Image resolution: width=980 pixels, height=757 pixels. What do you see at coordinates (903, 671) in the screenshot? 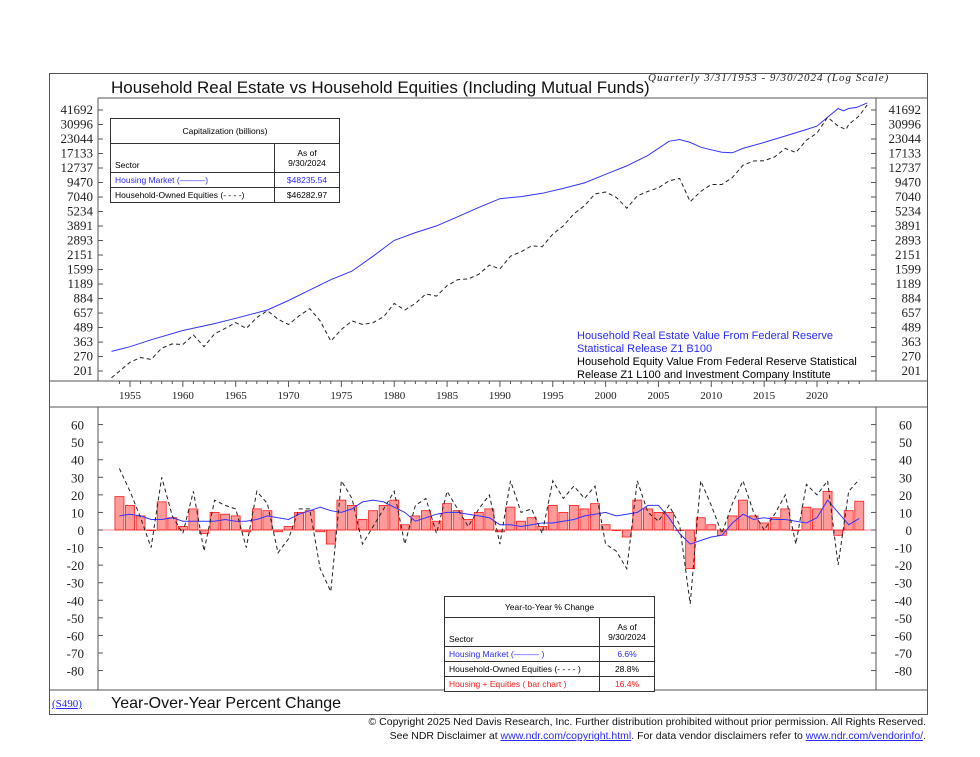
I see `y-tick-label-right: -80` at bounding box center [903, 671].